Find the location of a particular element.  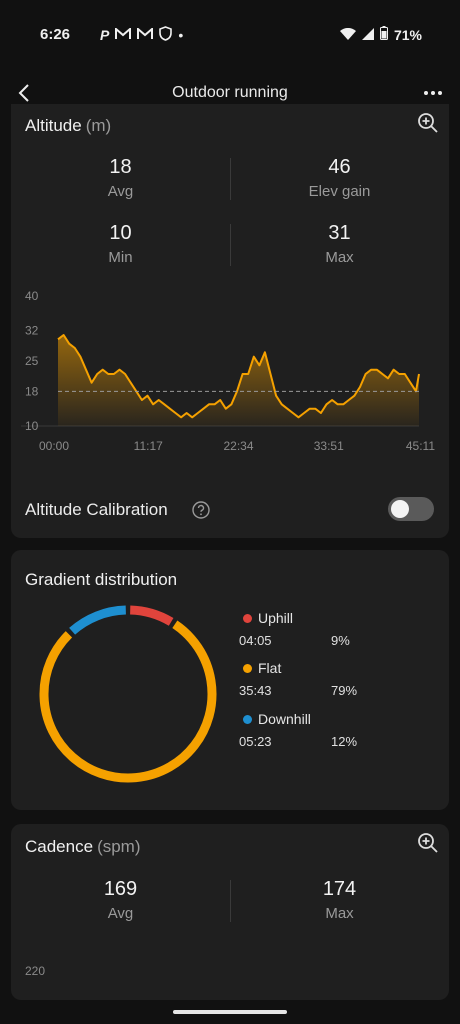

x-tick-label: 45:11 is located at coordinates (420, 446).